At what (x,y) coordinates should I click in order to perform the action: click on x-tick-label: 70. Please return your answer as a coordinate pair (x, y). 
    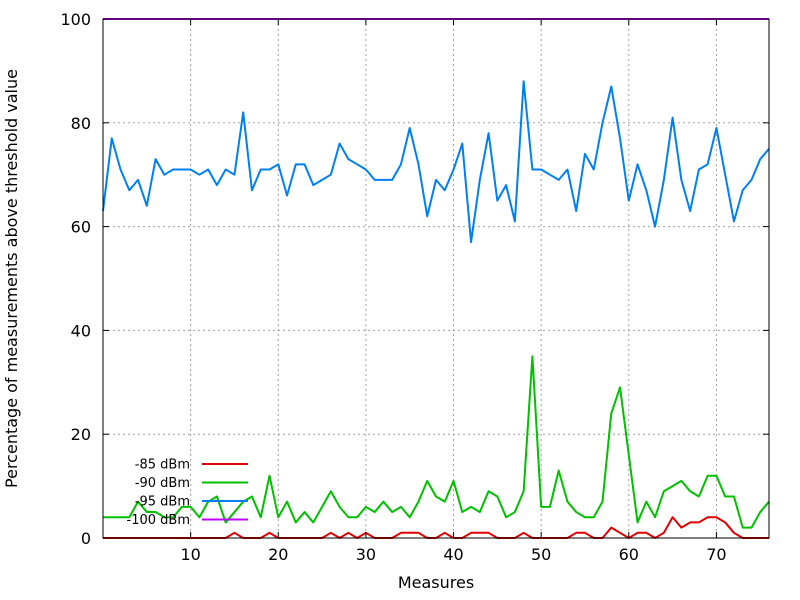
    Looking at the image, I should click on (716, 554).